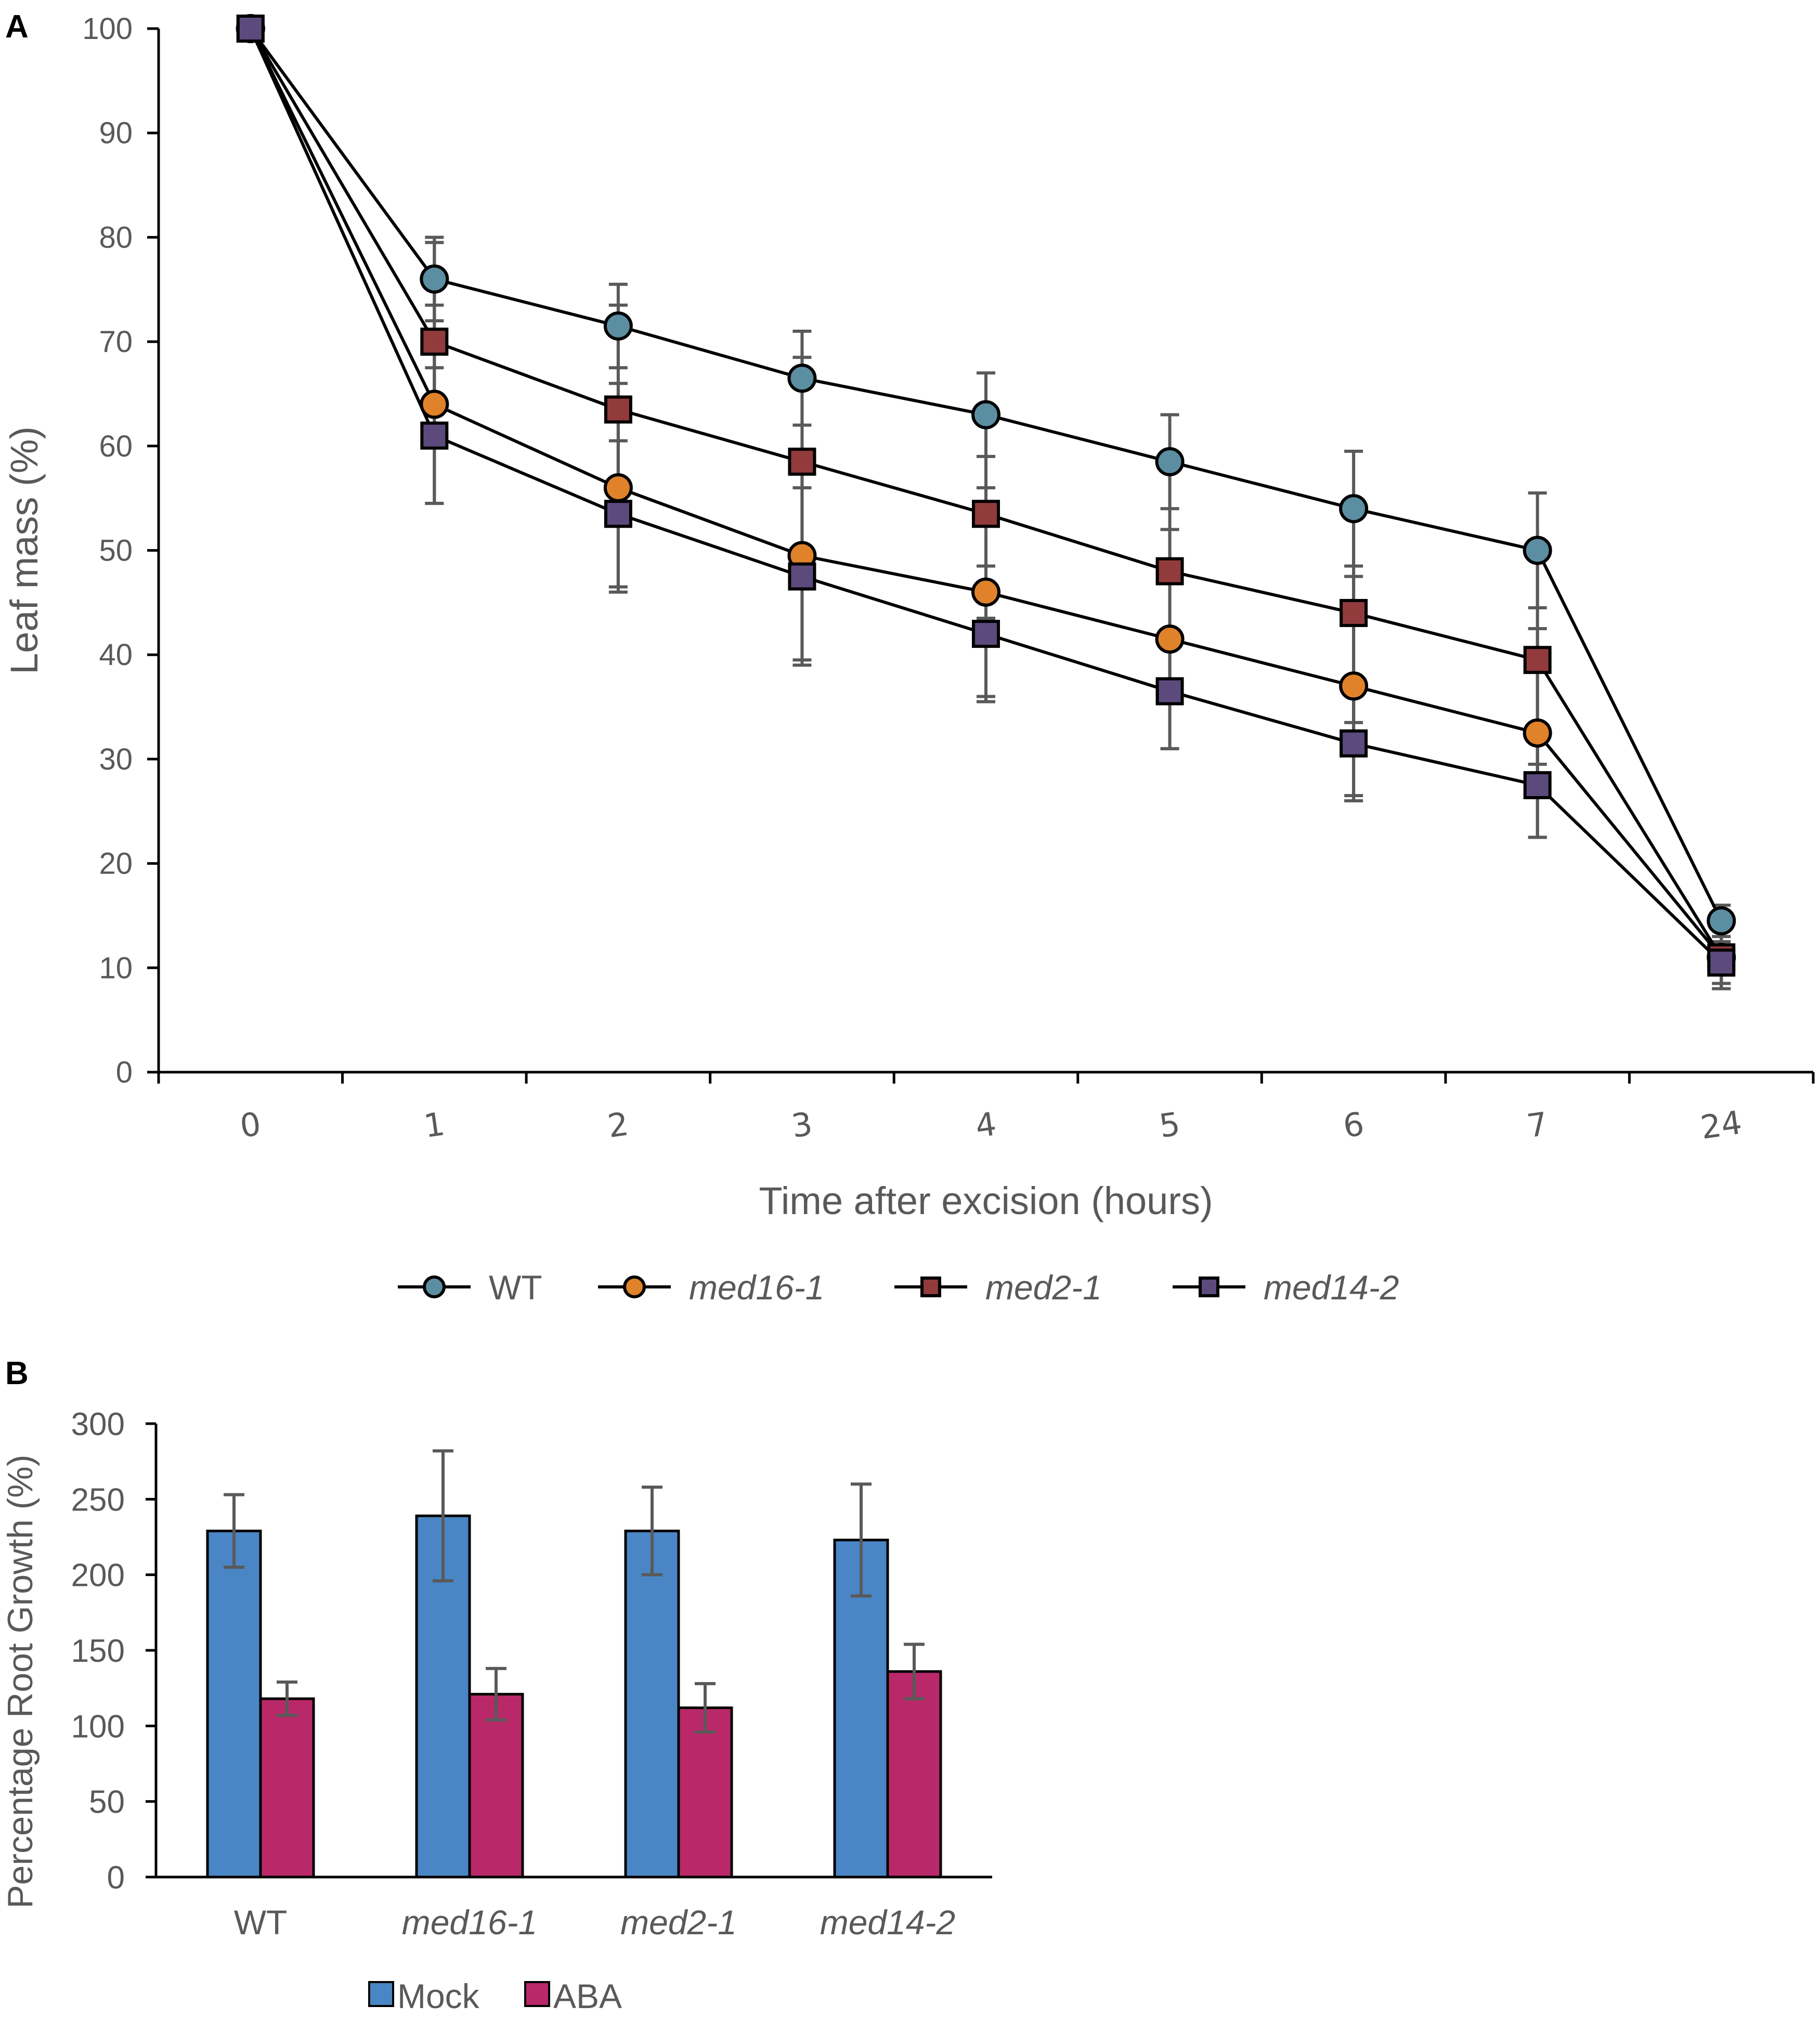 Image resolution: width=1820 pixels, height=2032 pixels. What do you see at coordinates (116, 655) in the screenshot?
I see `y-tick-label: 40` at bounding box center [116, 655].